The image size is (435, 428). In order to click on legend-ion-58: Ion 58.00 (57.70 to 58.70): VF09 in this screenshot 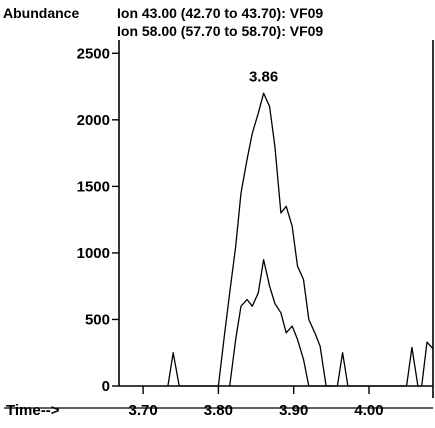, I will do `click(220, 31)`.